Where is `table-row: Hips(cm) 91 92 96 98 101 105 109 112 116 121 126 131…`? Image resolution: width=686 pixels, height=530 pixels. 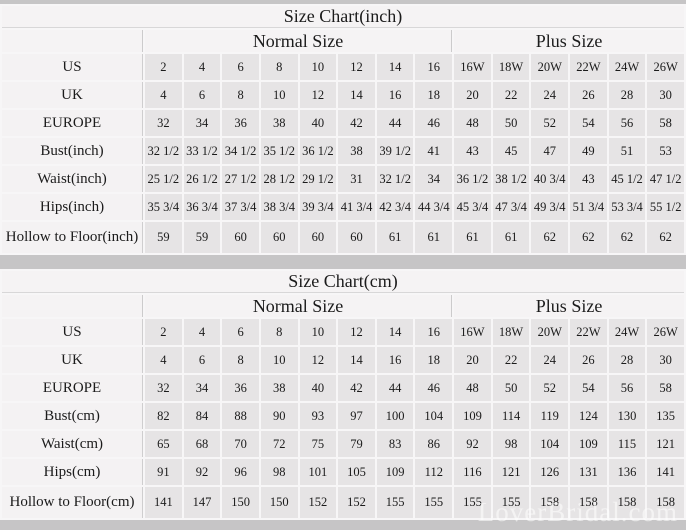
table-row: Hips(cm) 91 92 96 98 101 105 109 112 116 121 126 131… is located at coordinates (343, 472).